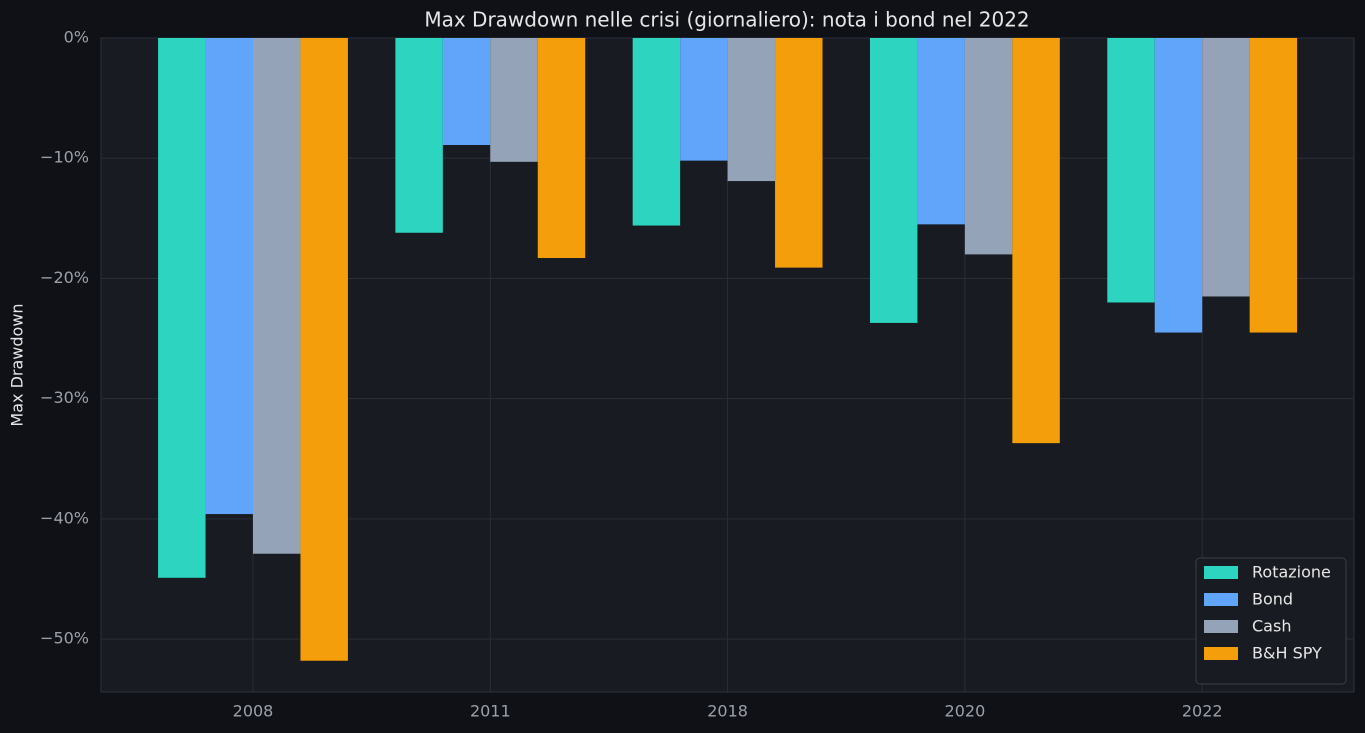  Describe the element at coordinates (64, 277) in the screenshot. I see `y-tick-label: −20%` at that location.